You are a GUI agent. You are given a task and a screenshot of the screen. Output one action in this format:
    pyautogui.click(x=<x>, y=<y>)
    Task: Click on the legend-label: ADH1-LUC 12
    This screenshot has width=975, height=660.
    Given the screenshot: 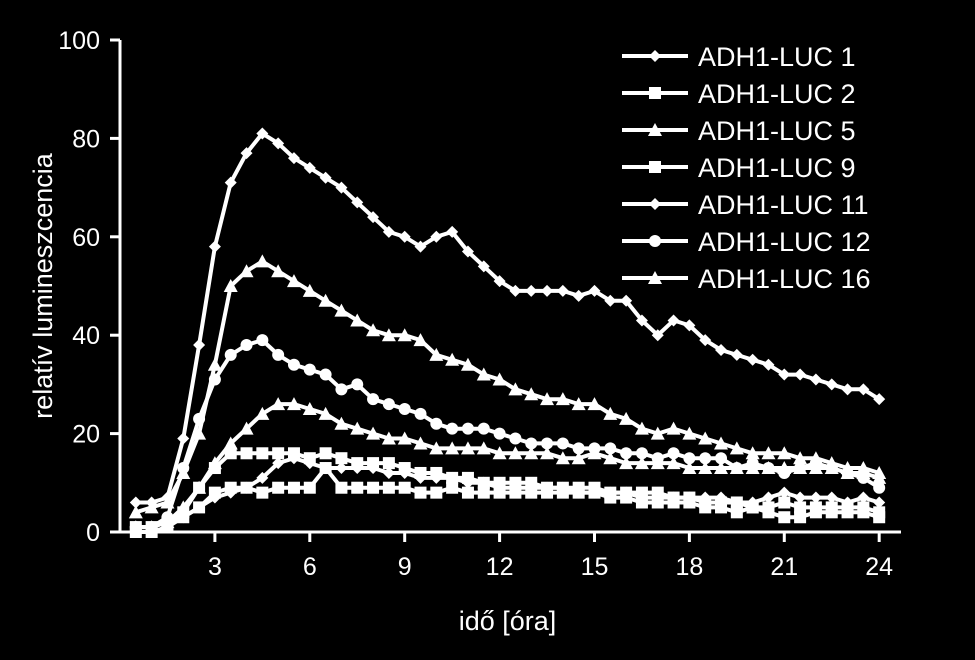 What is the action you would take?
    pyautogui.click(x=784, y=242)
    